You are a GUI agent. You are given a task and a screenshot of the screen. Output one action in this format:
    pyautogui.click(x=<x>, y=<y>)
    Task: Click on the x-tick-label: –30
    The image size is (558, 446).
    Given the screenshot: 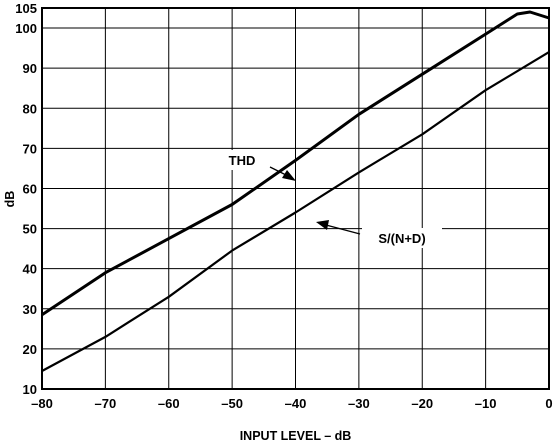 What is the action you would take?
    pyautogui.click(x=359, y=403)
    